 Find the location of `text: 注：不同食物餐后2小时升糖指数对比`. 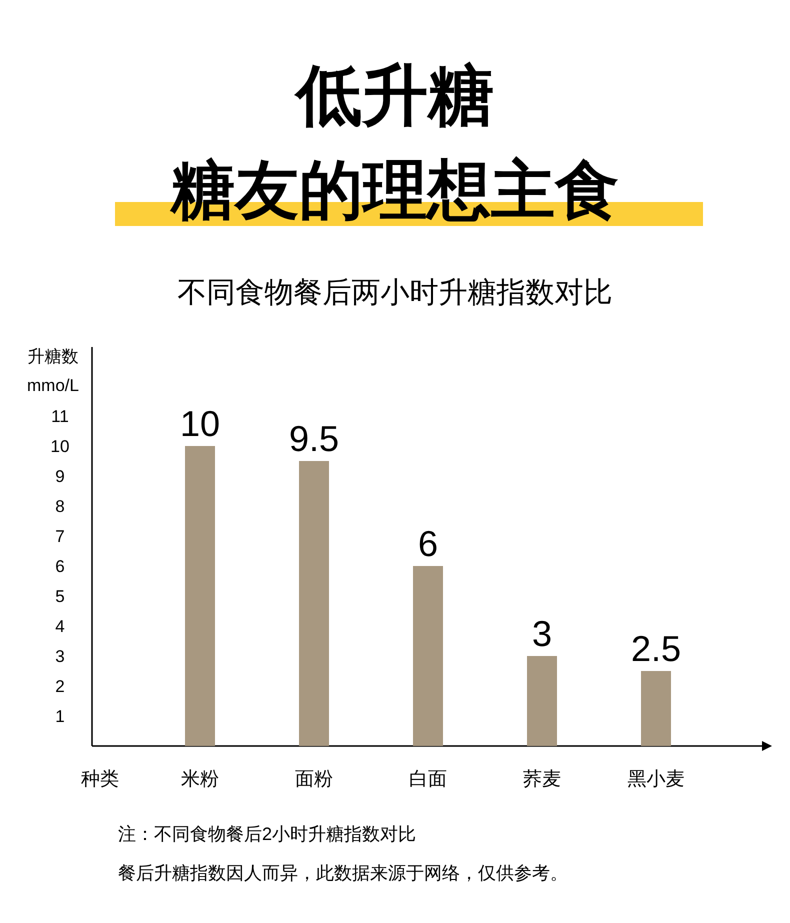

text: 注：不同食物餐后2小时升糖指数对比 is located at coordinates (267, 834).